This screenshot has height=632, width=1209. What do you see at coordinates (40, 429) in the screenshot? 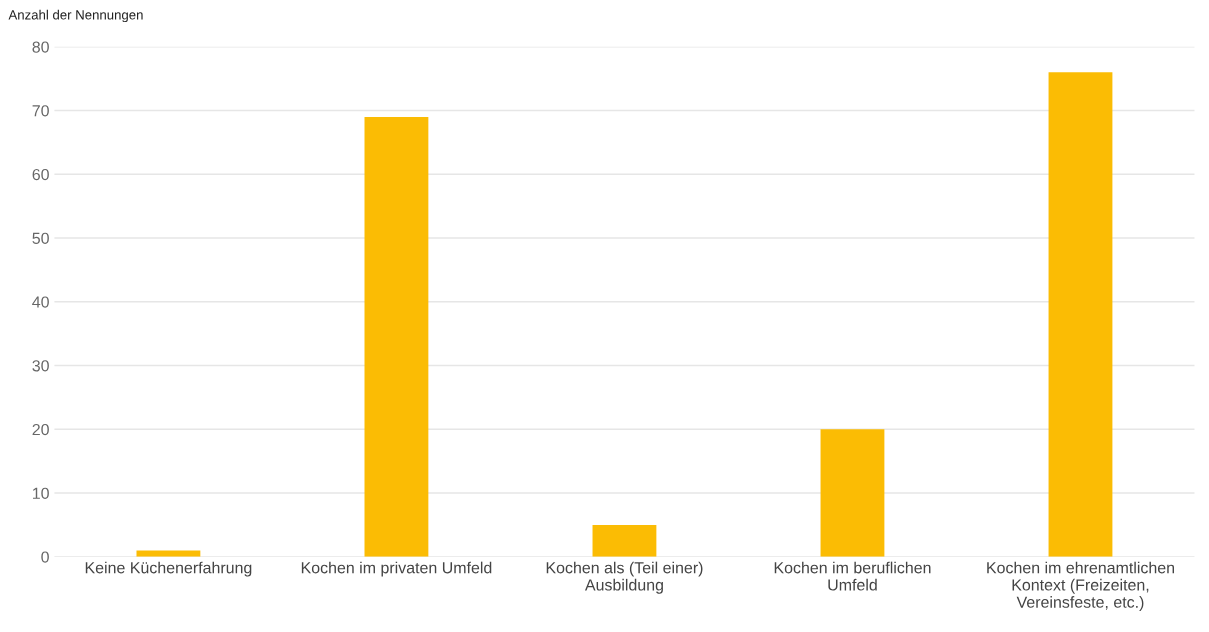
I see `y-tick-label: 20` at bounding box center [40, 429].